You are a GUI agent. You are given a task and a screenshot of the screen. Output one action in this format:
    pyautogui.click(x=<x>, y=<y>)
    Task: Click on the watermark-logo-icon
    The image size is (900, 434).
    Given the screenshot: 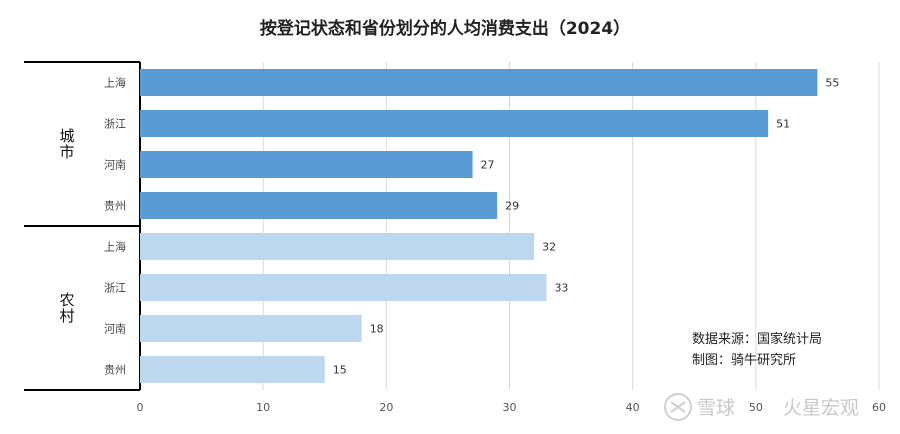 What is the action you would take?
    pyautogui.click(x=678, y=407)
    